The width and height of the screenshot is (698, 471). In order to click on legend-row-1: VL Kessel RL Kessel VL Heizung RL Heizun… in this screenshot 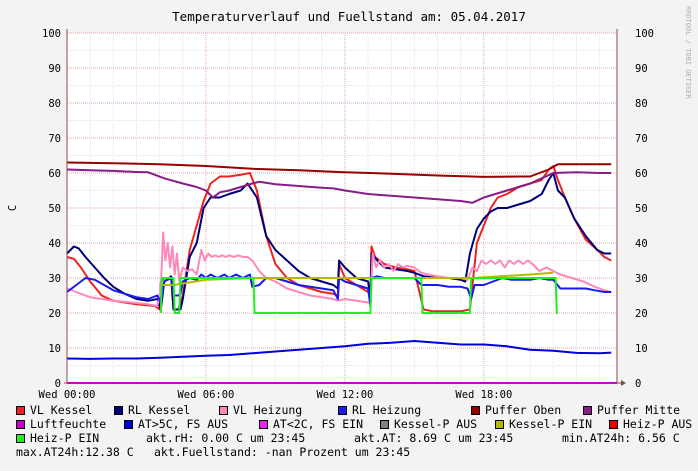, I will do `click(354, 410)`.